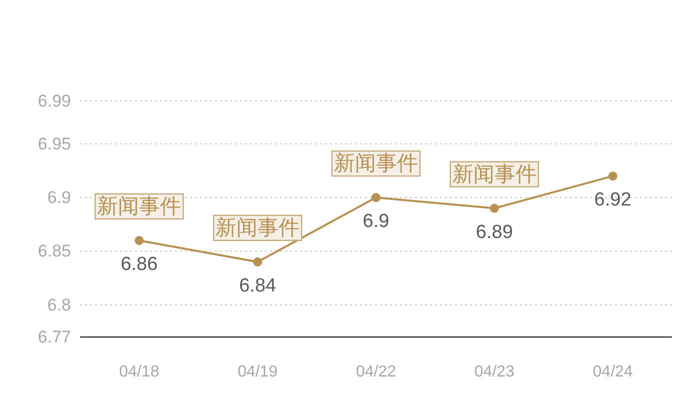 The width and height of the screenshot is (700, 400). I want to click on y-tick-label: 6.9, so click(59, 198).